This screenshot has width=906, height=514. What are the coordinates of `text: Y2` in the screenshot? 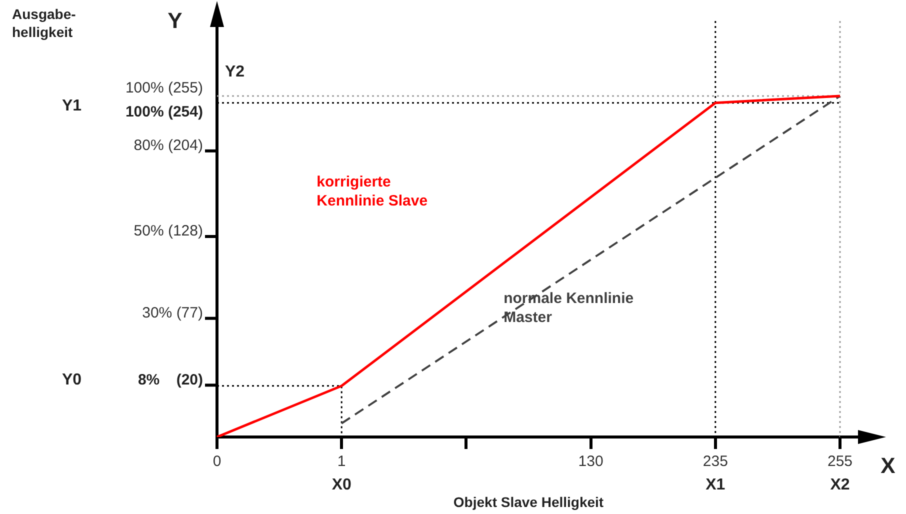 It's located at (235, 71).